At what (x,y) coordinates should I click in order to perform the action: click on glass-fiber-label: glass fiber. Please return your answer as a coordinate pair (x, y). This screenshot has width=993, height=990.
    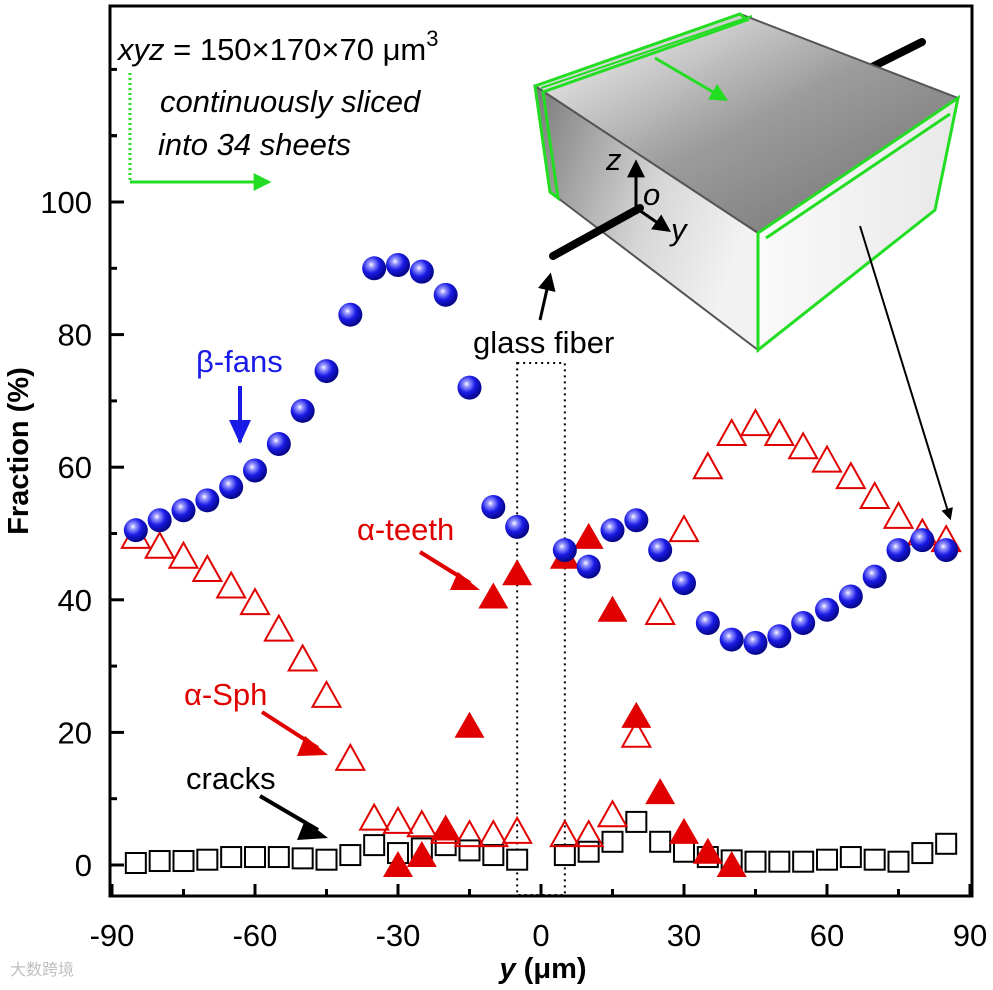
    Looking at the image, I should click on (543, 342).